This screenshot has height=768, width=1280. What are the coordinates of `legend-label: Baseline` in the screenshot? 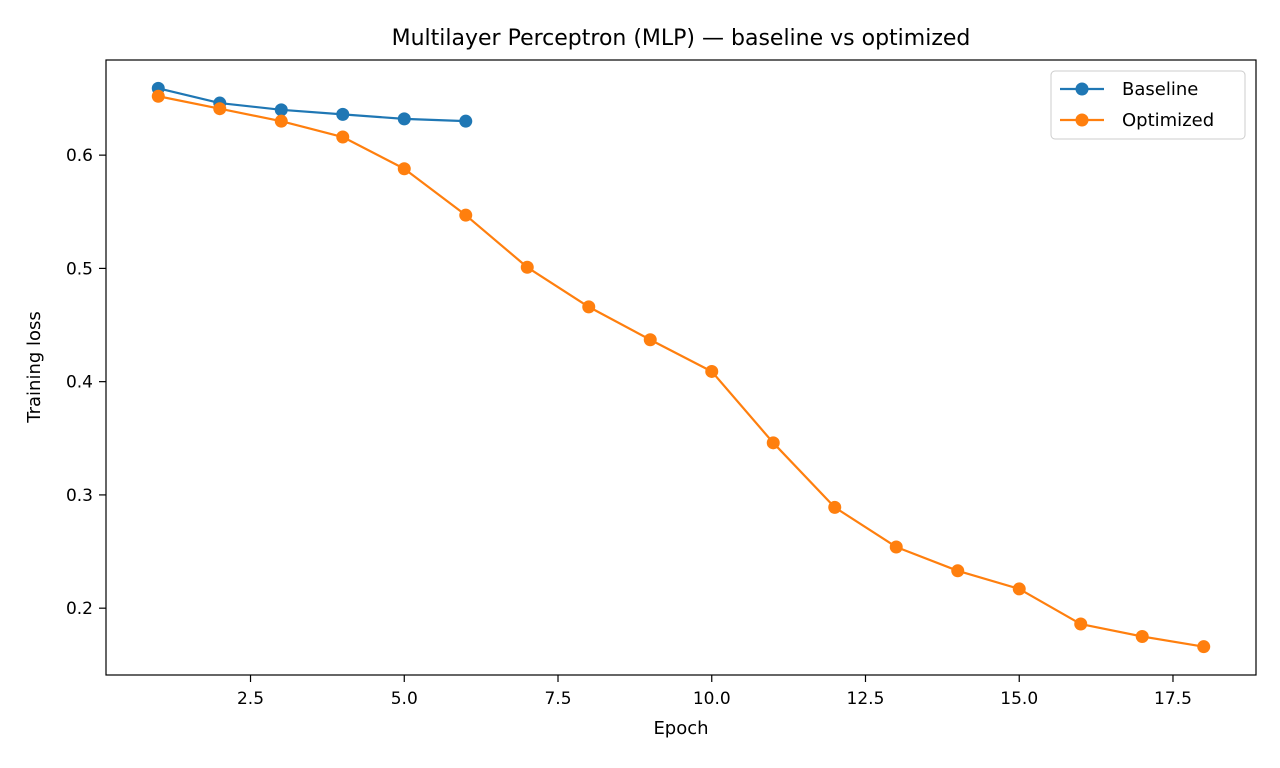 It's located at (1160, 89).